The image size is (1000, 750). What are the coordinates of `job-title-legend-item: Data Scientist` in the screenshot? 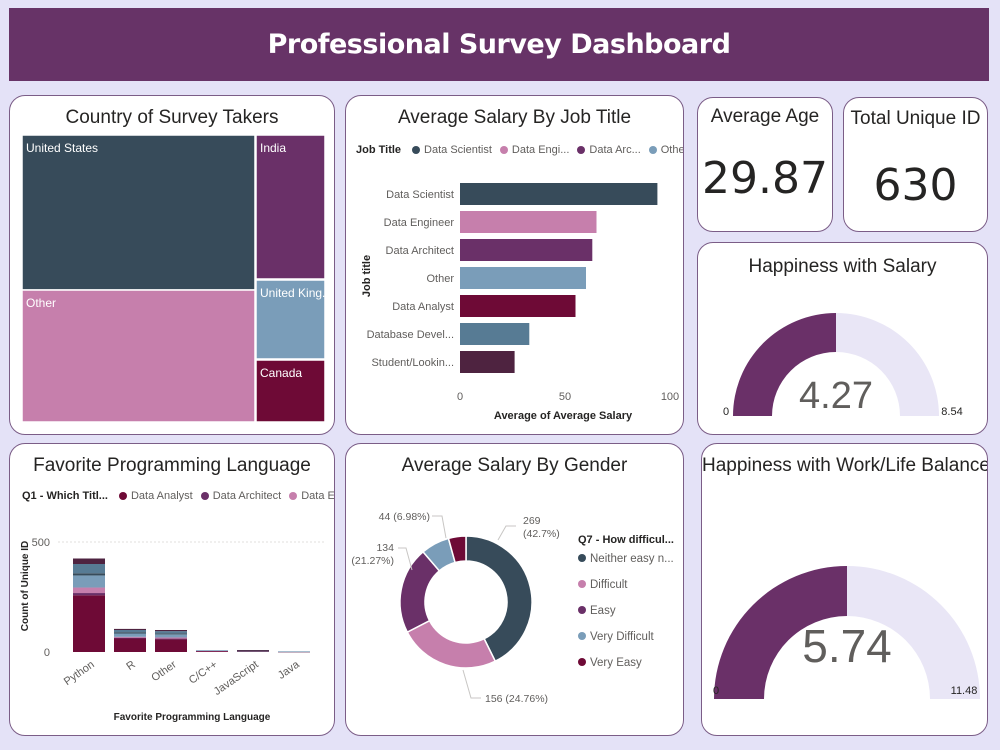 It's located at (458, 150).